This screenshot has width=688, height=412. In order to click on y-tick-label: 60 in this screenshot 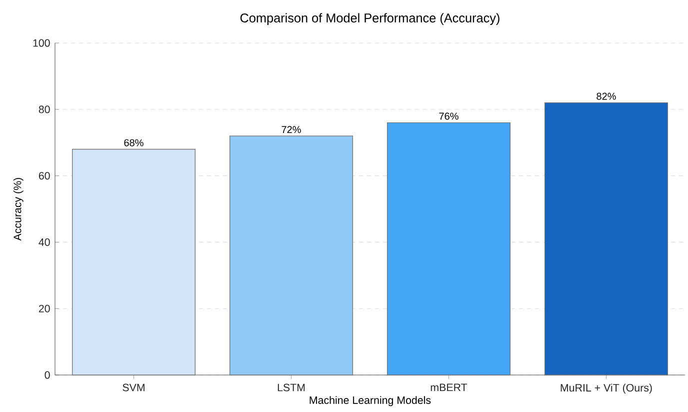, I will do `click(44, 176)`.